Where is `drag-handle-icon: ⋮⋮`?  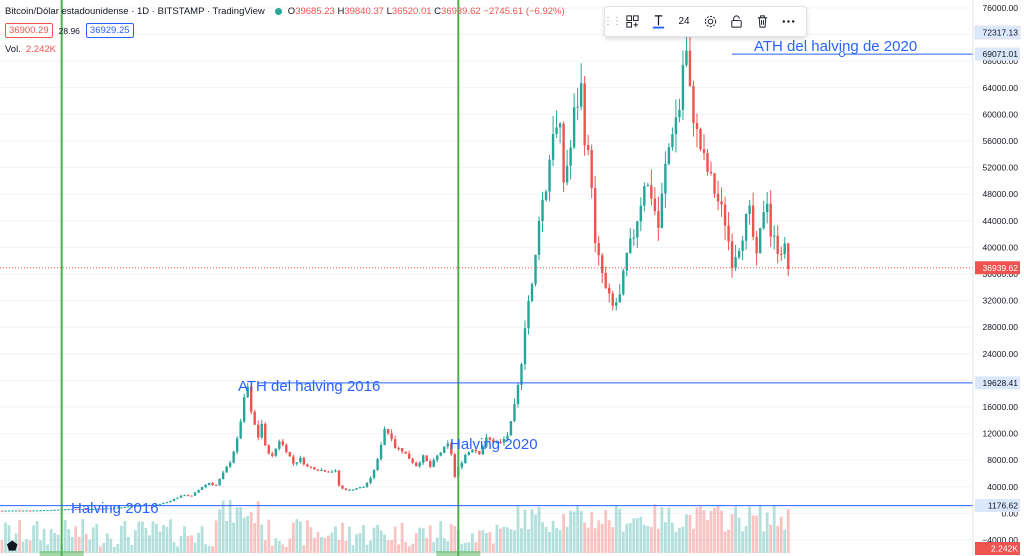 drag-handle-icon: ⋮⋮ is located at coordinates (612, 21).